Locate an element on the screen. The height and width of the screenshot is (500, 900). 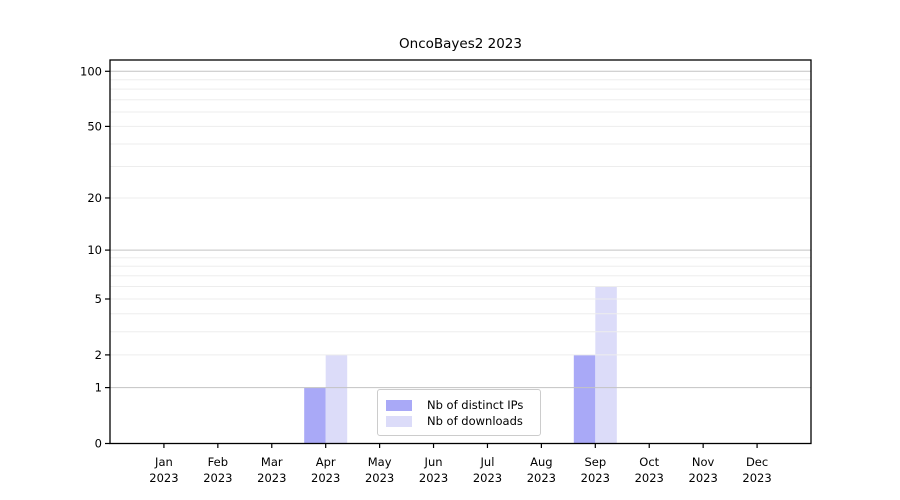
x-tick-label-month: Dec is located at coordinates (757, 462).